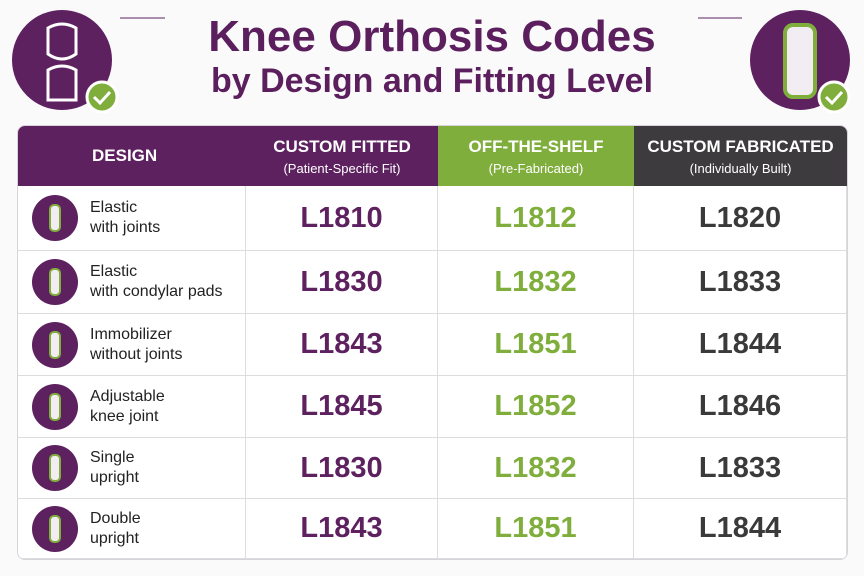 Image resolution: width=864 pixels, height=576 pixels. What do you see at coordinates (342, 168) in the screenshot?
I see `header-sublabel: (Patient-Specific Fit)` at bounding box center [342, 168].